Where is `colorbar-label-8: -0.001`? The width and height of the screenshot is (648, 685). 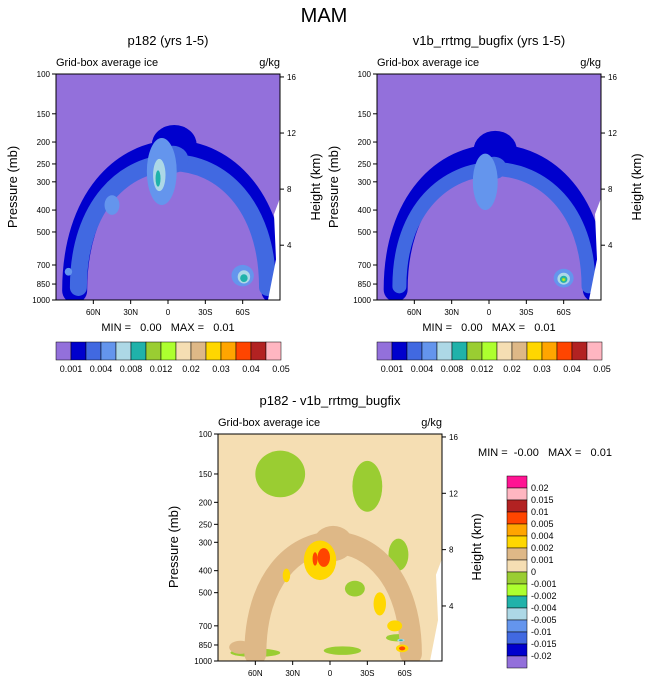
colorbar-label-8: -0.001 is located at coordinates (544, 584).